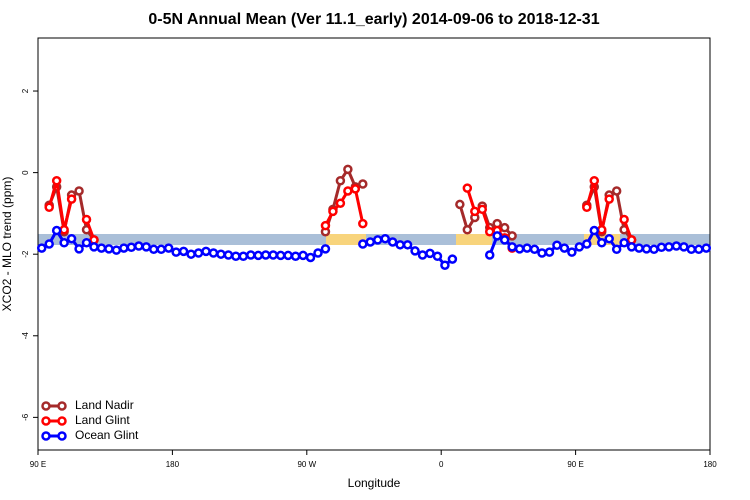 This screenshot has height=500, width=750. What do you see at coordinates (374, 483) in the screenshot?
I see `x-axis-label: Longitude` at bounding box center [374, 483].